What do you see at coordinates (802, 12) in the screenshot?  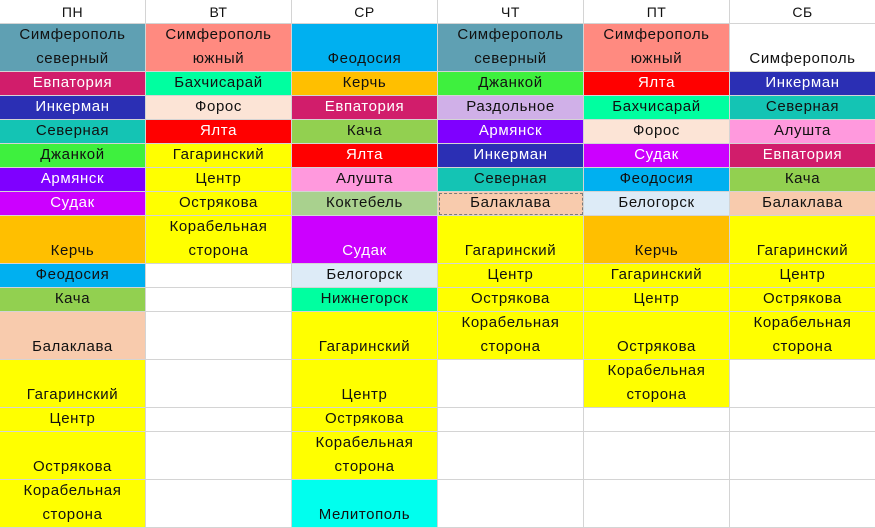 I see `day-header: СБ` at bounding box center [802, 12].